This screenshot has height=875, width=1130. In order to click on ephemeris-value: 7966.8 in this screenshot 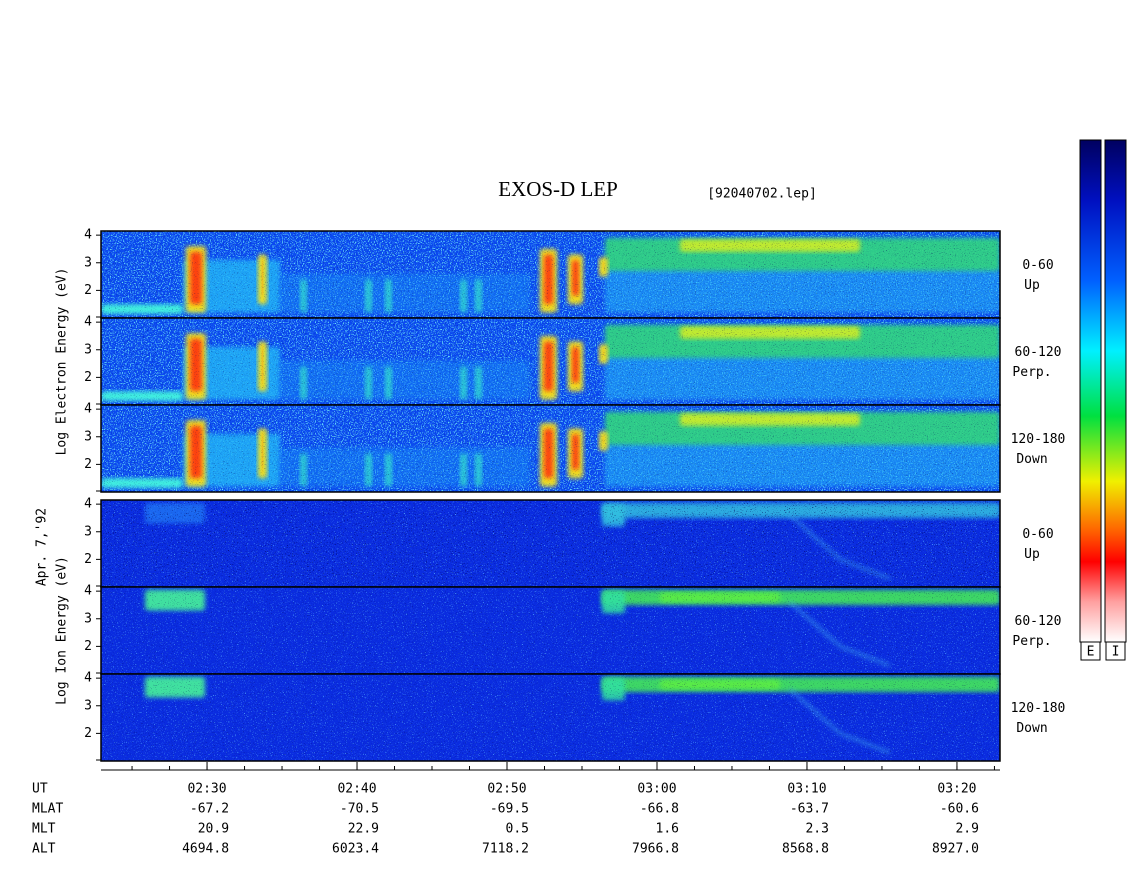, I will do `click(655, 849)`.